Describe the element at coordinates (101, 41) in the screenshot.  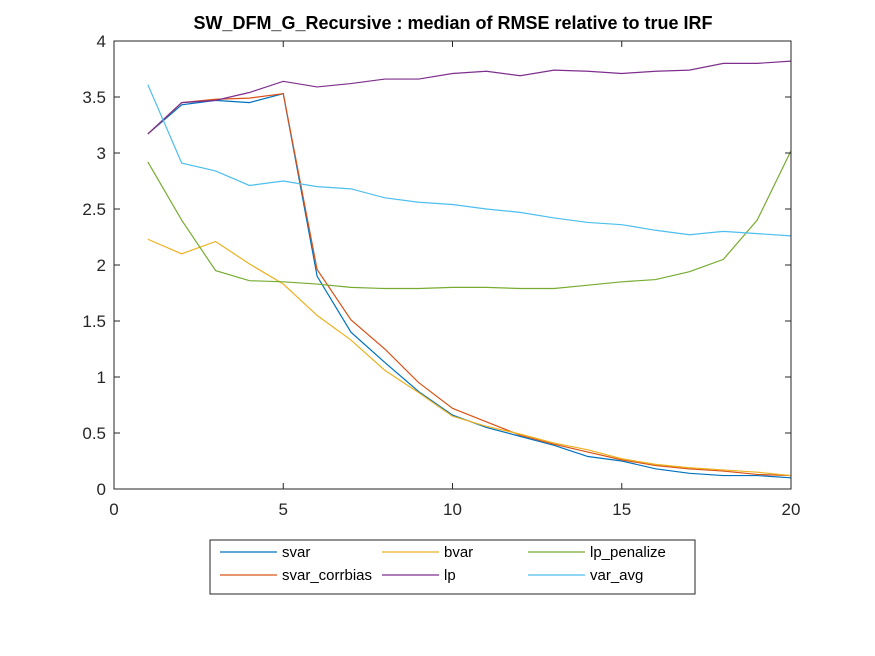
I see `y-tick-label: 4` at that location.